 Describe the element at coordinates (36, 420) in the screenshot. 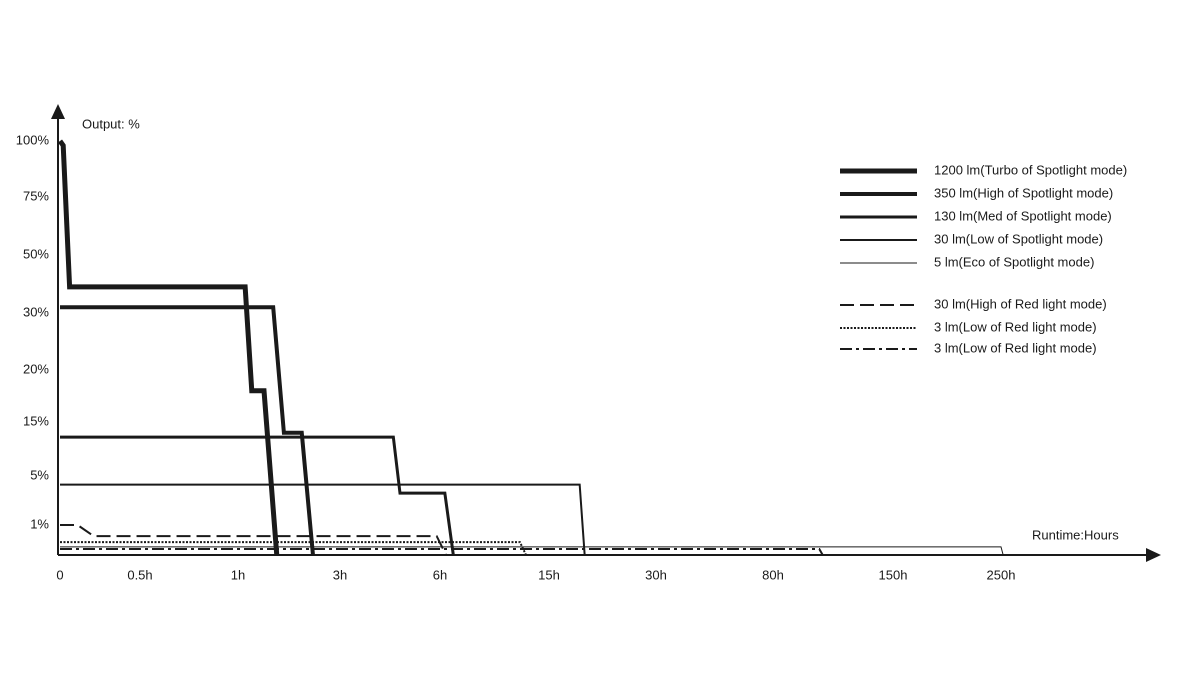

I see `y-tick-label: 15%` at that location.